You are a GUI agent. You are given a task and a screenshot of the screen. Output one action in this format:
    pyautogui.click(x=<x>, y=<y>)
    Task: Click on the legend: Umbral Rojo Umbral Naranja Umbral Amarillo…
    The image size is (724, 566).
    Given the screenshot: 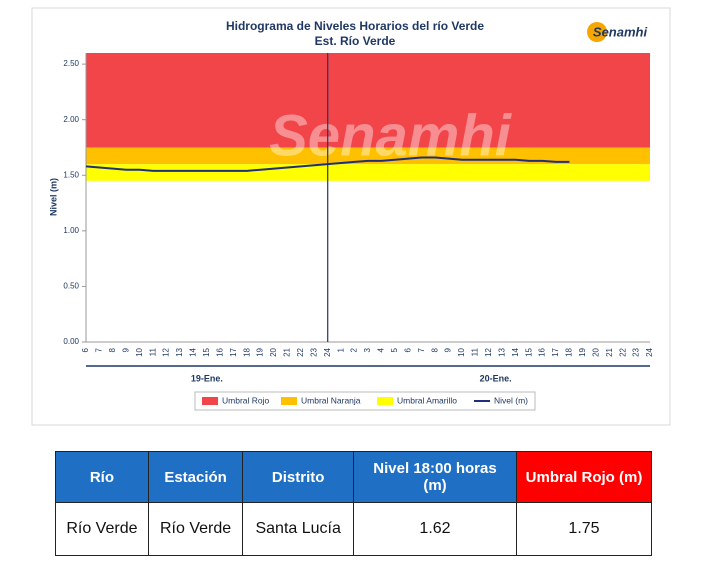 What is the action you would take?
    pyautogui.click(x=365, y=401)
    